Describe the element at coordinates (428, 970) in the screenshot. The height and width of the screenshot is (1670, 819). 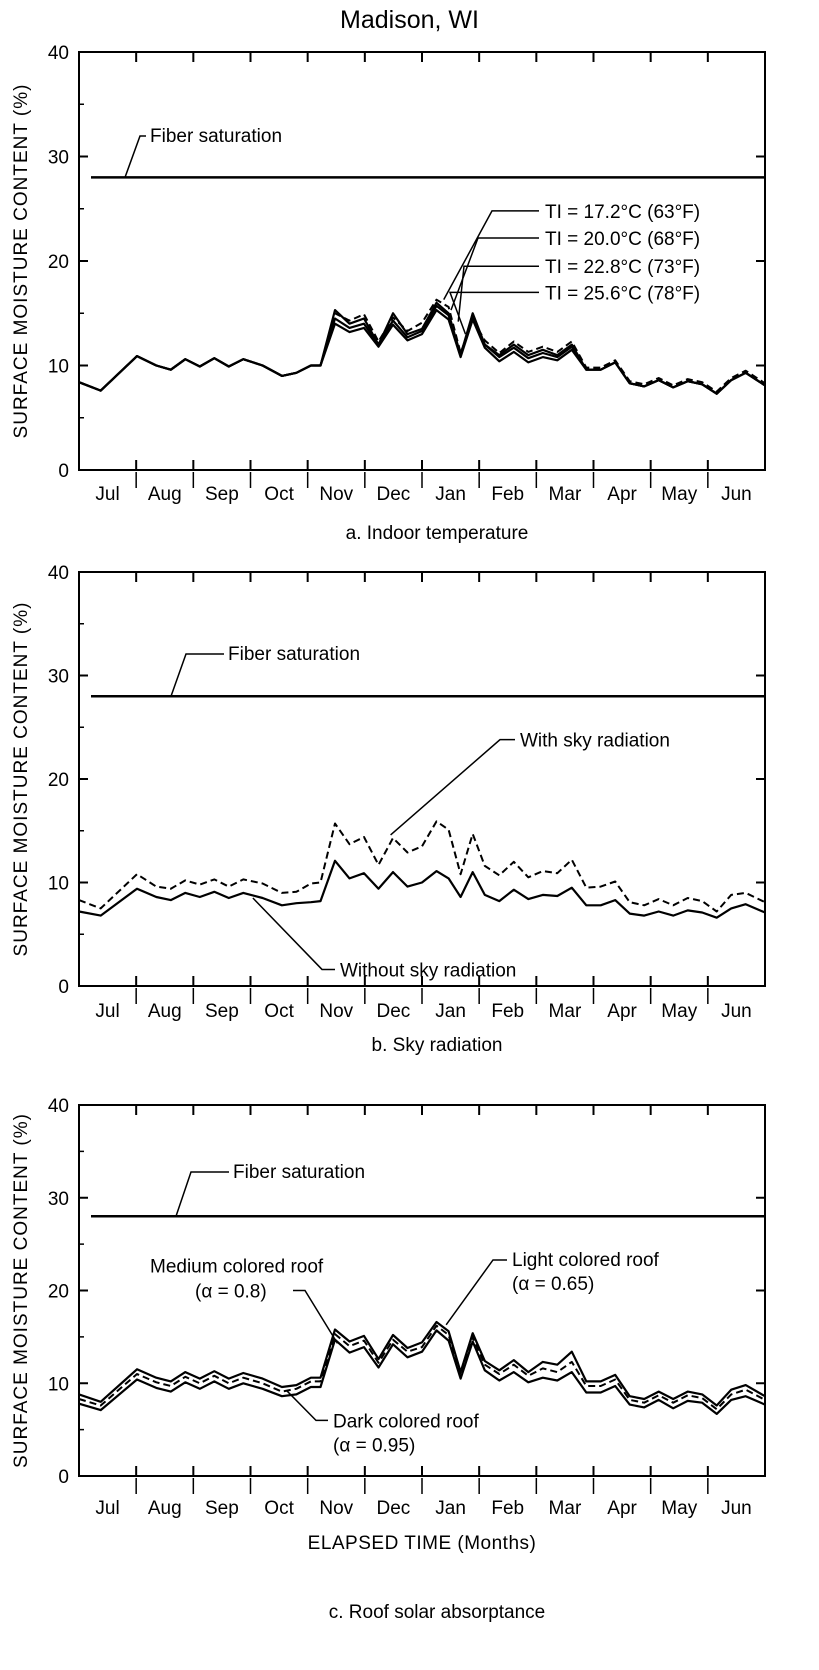
I see `annotation-label-1: Without sky radiation` at that location.